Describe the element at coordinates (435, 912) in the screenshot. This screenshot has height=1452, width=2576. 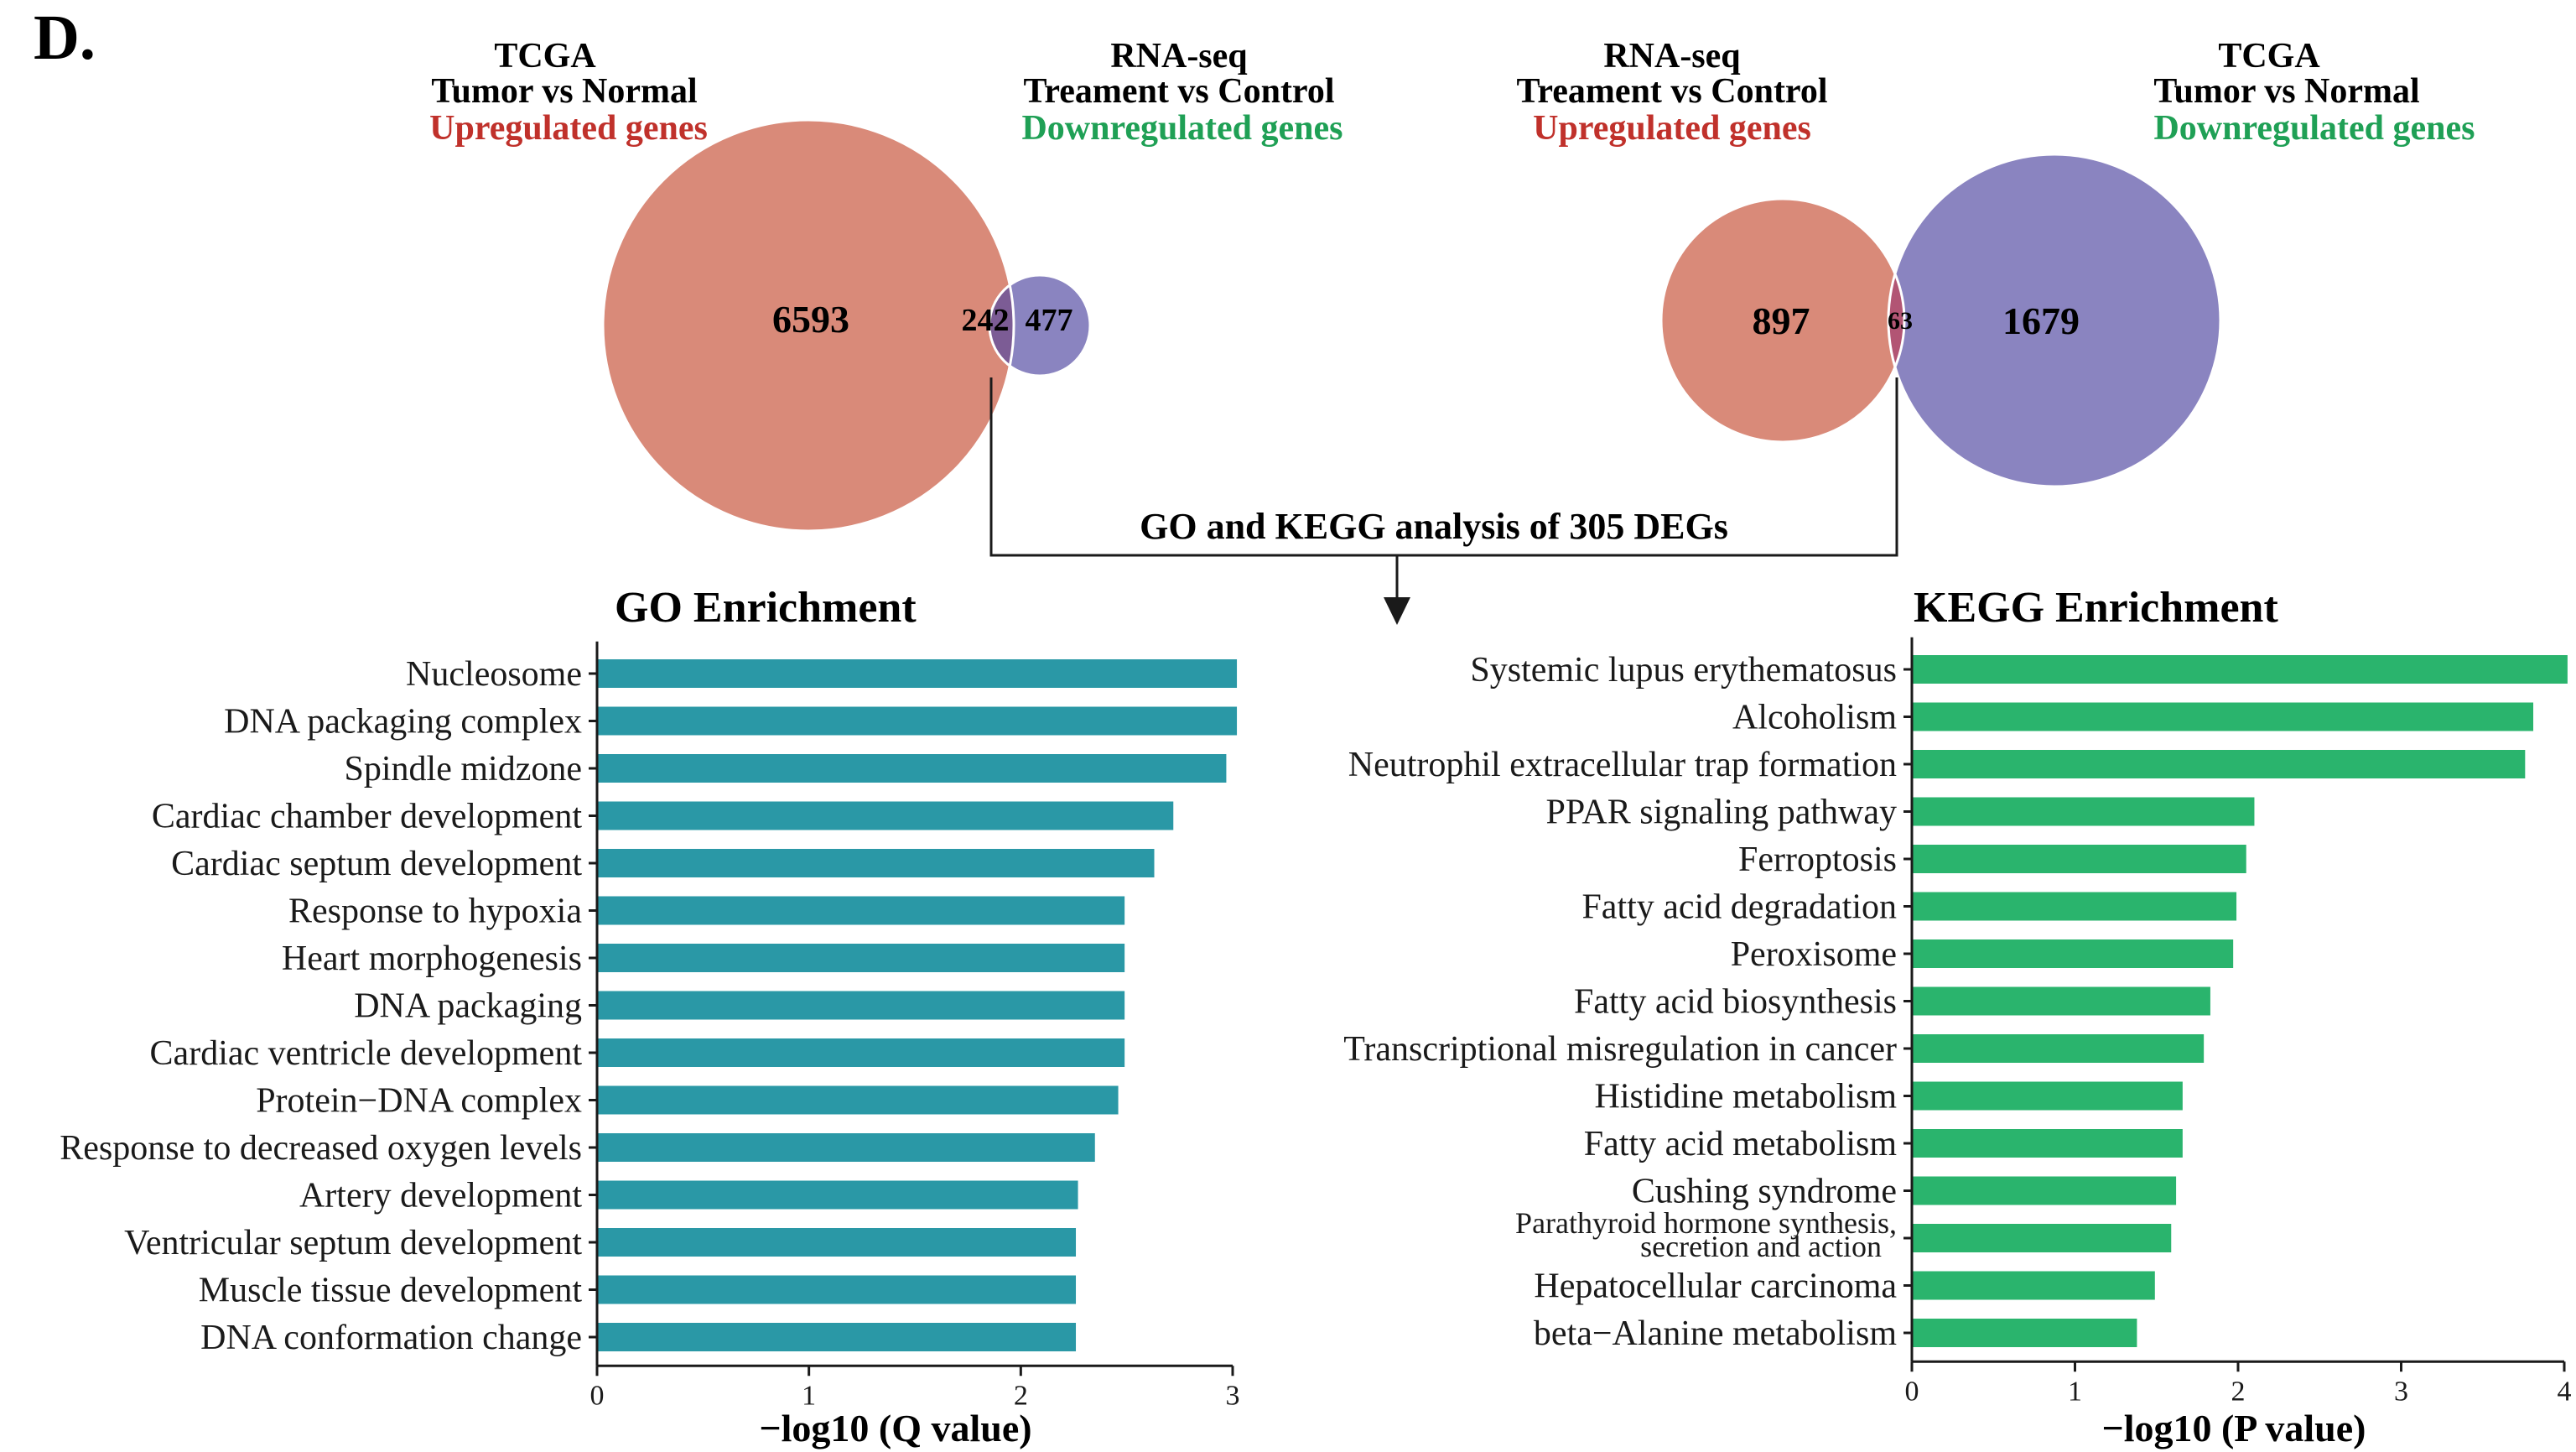
I see `go-category-label: Response to hypoxia` at that location.